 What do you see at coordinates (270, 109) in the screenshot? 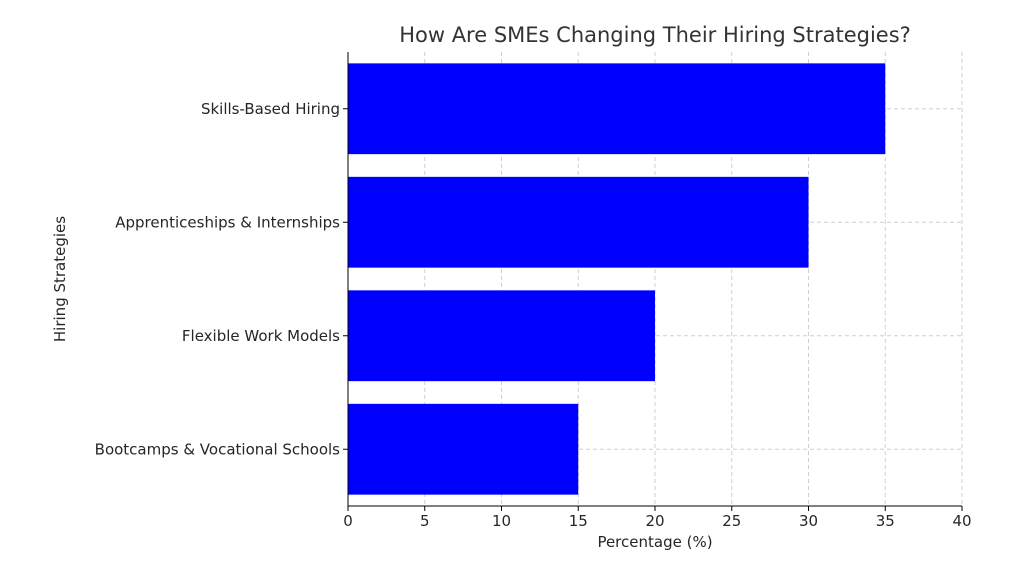
I see `y-tick-label: Skills-Based Hiring` at bounding box center [270, 109].